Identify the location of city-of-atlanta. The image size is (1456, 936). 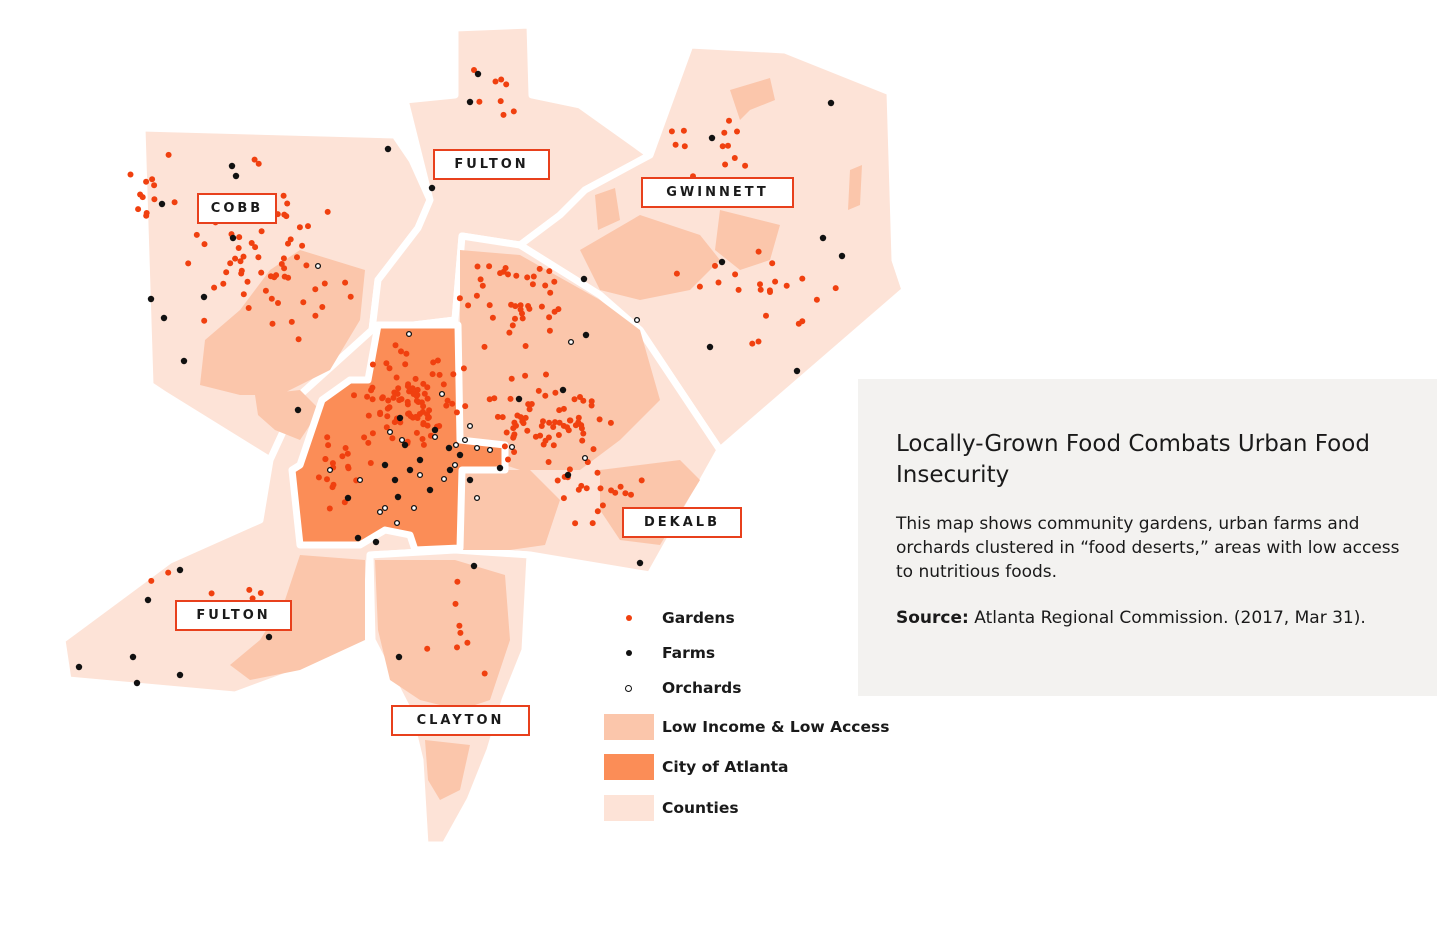
(398, 437).